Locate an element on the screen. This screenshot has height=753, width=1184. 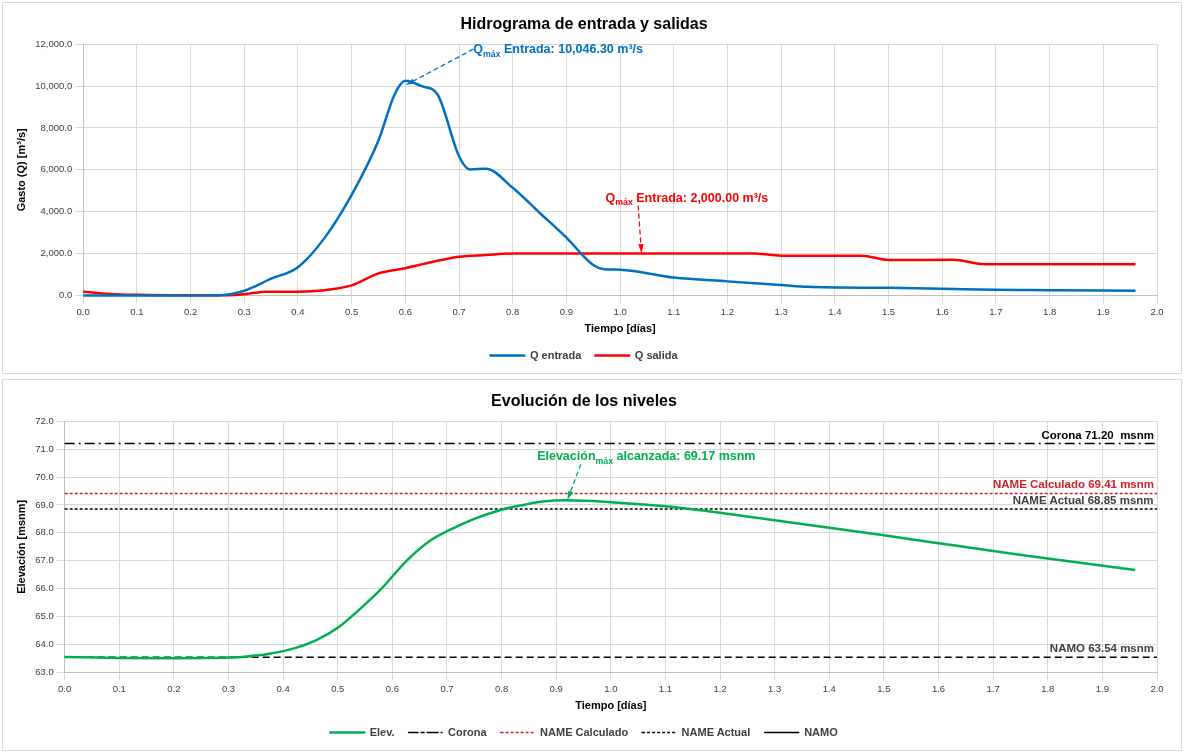
annotation: NAMO 63.54 msnm is located at coordinates (1102, 648).